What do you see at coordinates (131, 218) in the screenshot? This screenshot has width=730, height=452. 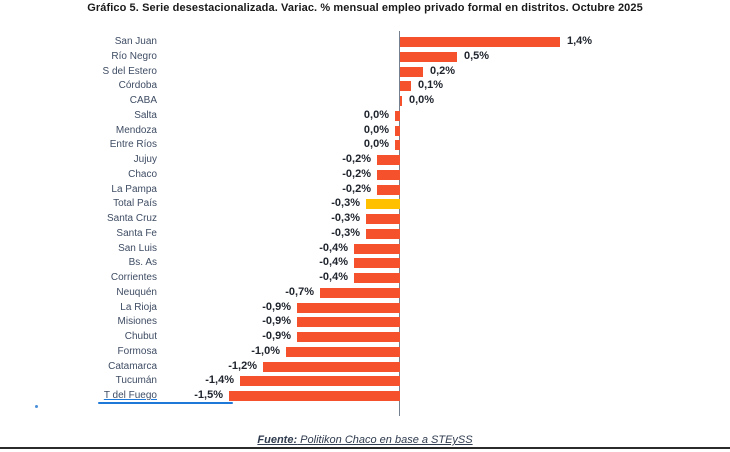 I see `category-label-santa-cruz: Santa Cruz` at bounding box center [131, 218].